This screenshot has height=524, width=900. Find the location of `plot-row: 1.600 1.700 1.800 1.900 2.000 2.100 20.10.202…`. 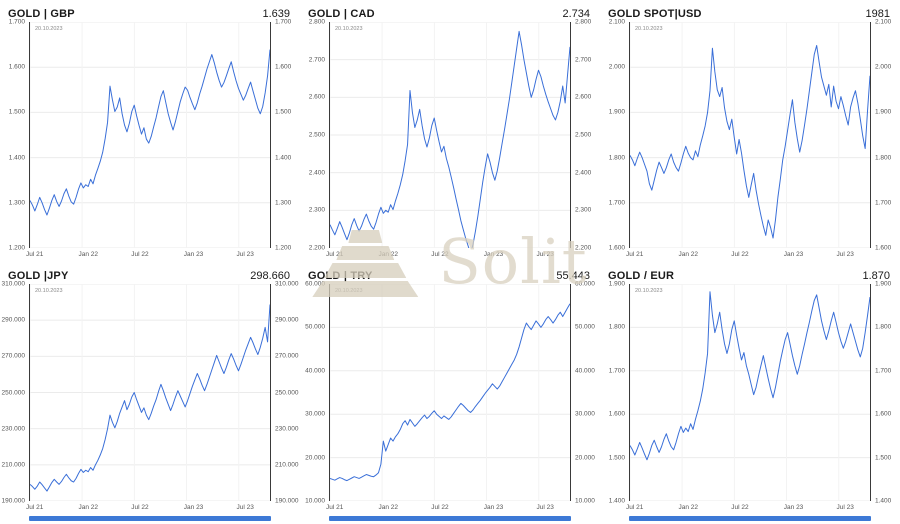

plot-row: 1.600 1.700 1.800 1.900 2.000 2.100 20.10.202… is located at coordinates (750, 135).